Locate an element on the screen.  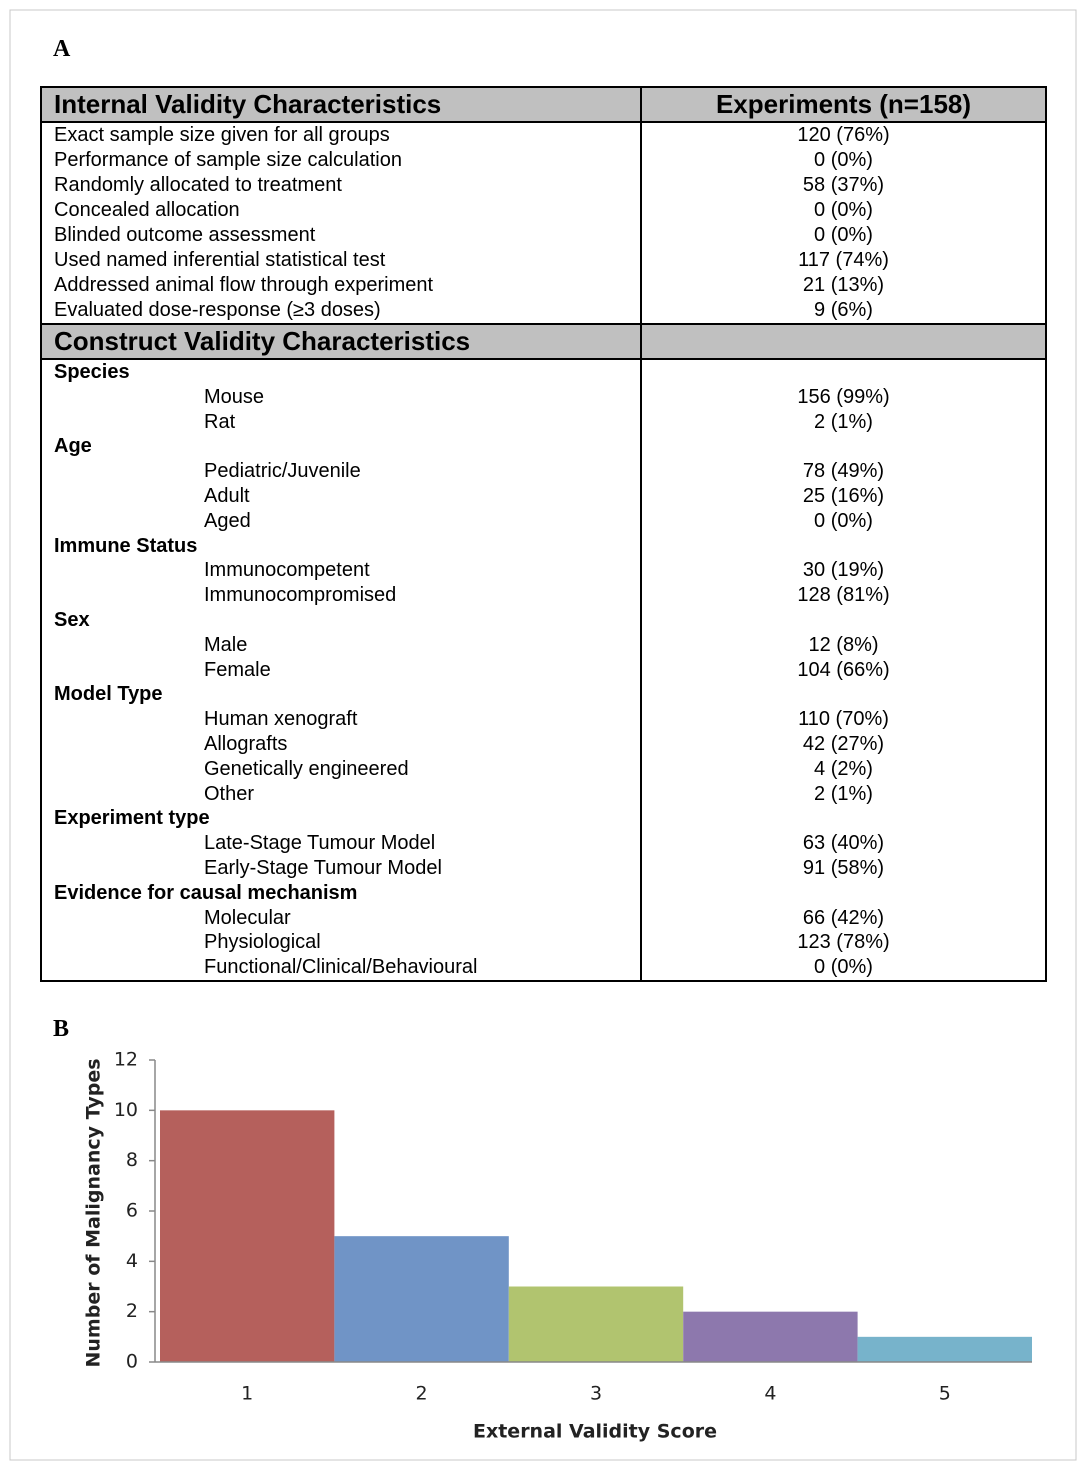
table-row: Other 2 (1%) is located at coordinates (543, 794).